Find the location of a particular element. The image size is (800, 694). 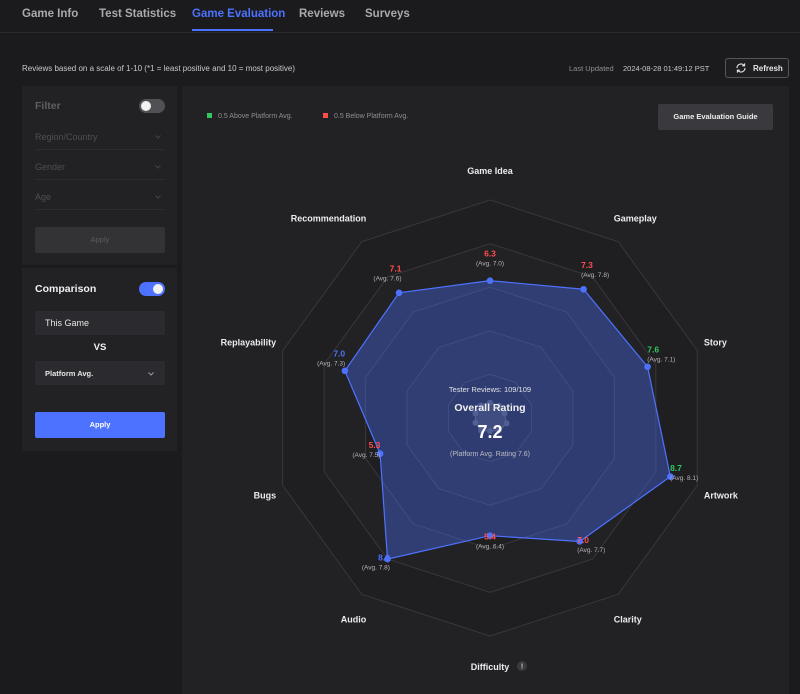

platform-average-rating: (Platform Avg. Rating 7.6) is located at coordinates (490, 454).